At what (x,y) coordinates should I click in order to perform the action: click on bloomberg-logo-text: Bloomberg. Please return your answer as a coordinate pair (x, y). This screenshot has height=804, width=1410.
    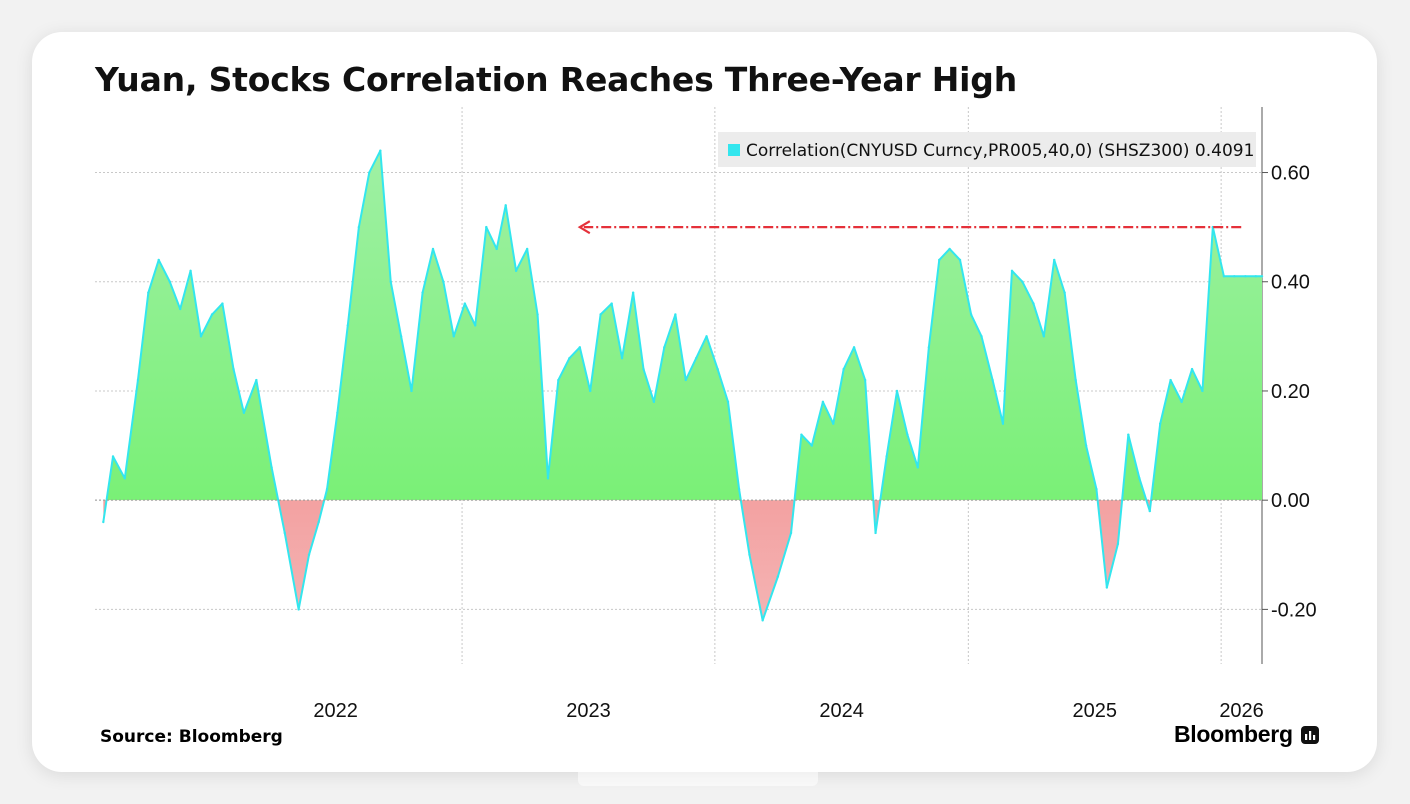
    Looking at the image, I should click on (1233, 734).